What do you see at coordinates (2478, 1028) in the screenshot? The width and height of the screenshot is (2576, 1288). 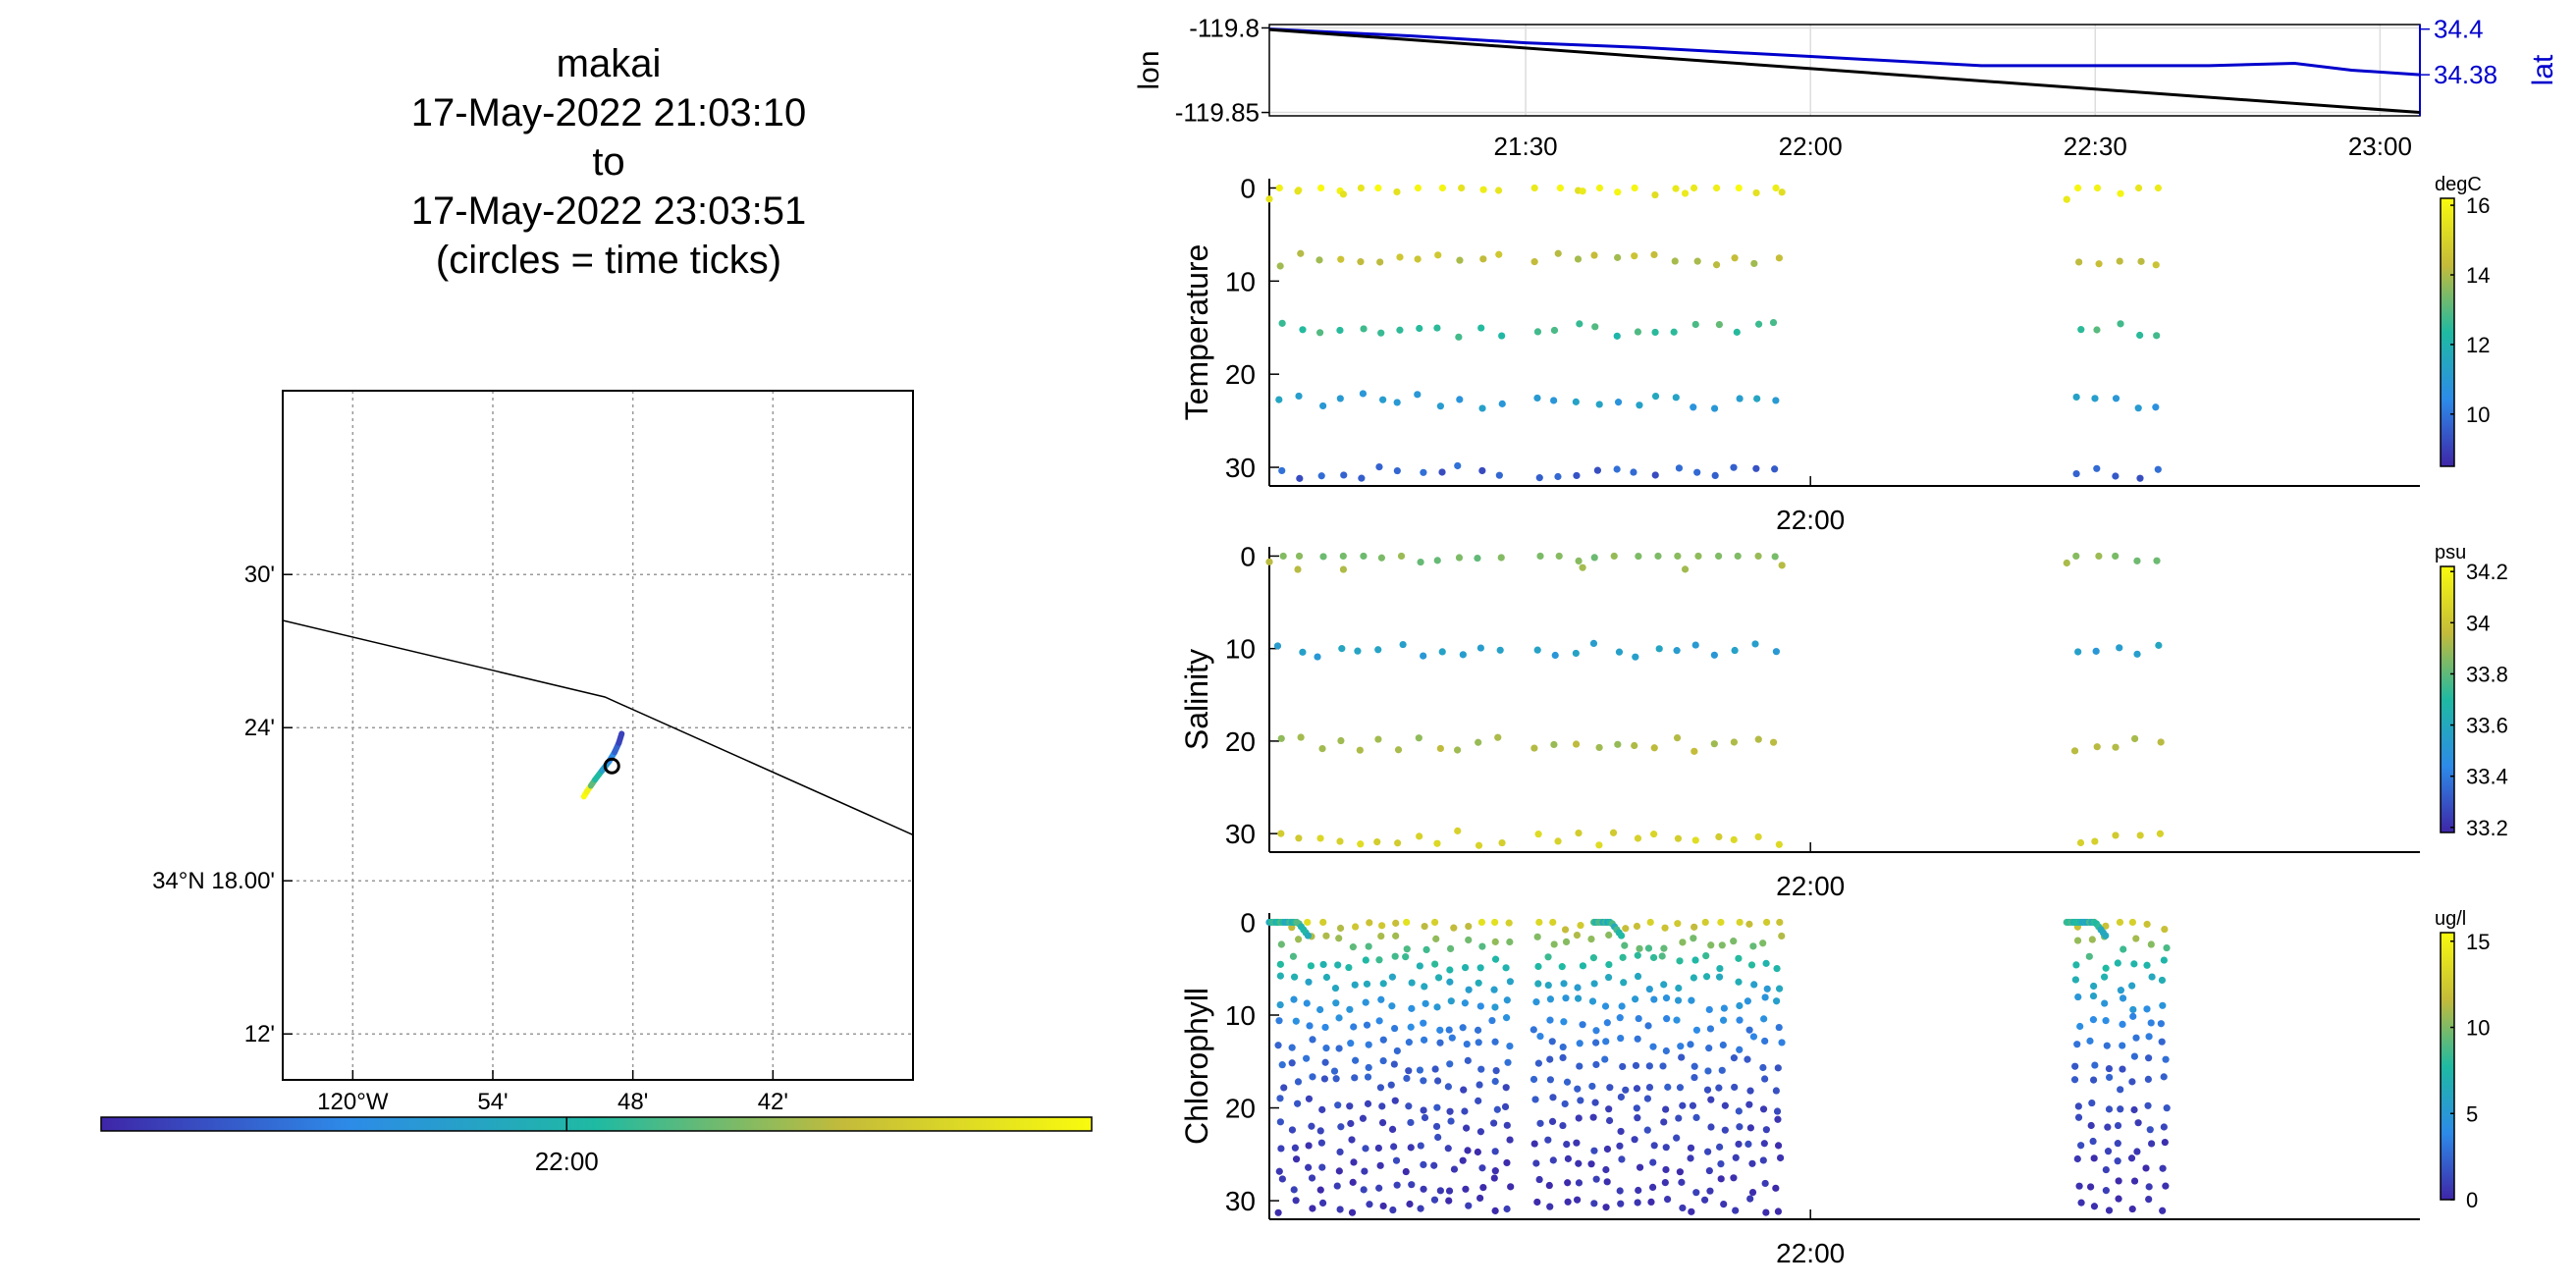 I see `chlorophyll-colorbar-tick-label: 10` at bounding box center [2478, 1028].